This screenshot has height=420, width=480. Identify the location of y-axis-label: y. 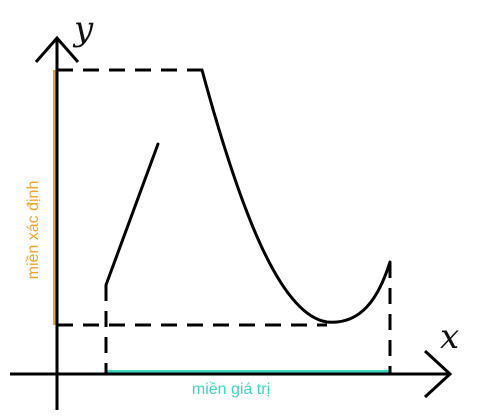
(83, 29).